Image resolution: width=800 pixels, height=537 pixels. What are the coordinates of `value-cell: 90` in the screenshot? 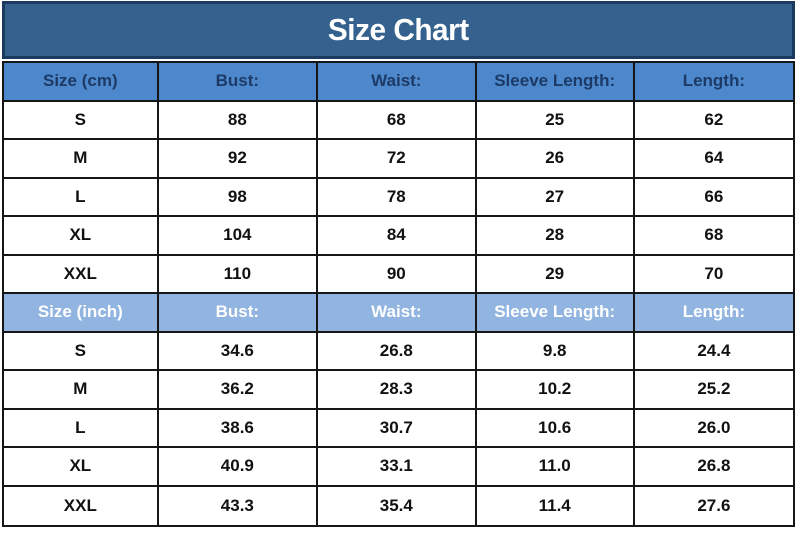 It's located at (397, 274).